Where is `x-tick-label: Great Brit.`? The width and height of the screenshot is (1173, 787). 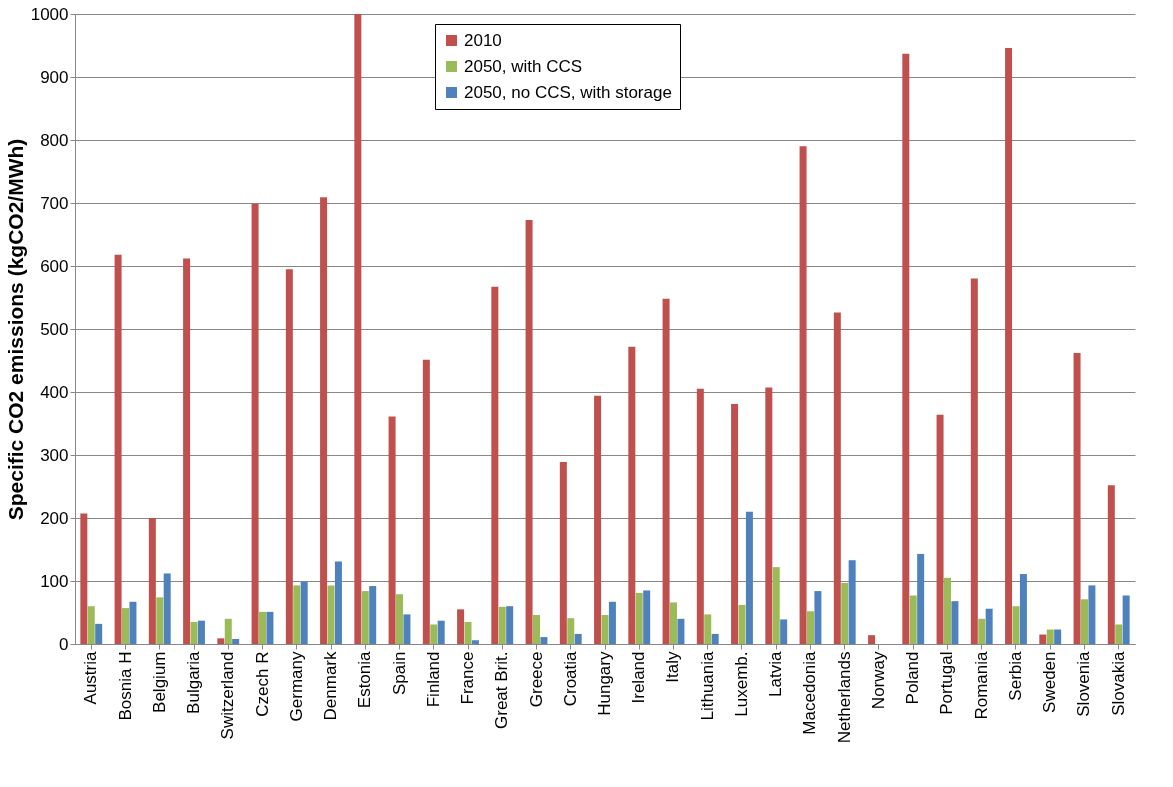
x-tick-label: Great Brit. is located at coordinates (502, 690).